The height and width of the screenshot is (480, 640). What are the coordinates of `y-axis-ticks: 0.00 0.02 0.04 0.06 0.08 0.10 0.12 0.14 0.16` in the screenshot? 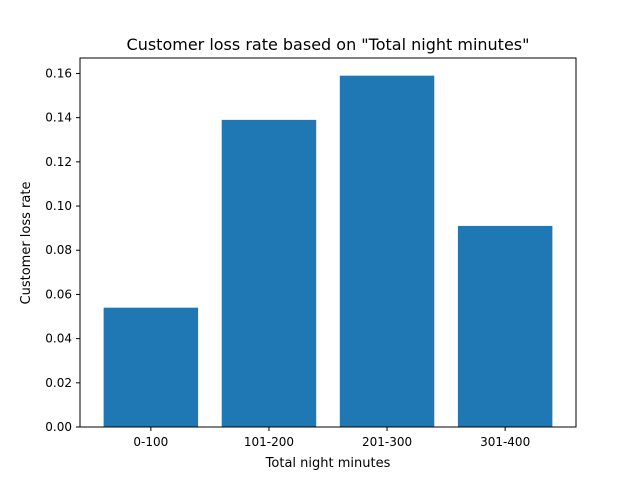 It's located at (62, 250).